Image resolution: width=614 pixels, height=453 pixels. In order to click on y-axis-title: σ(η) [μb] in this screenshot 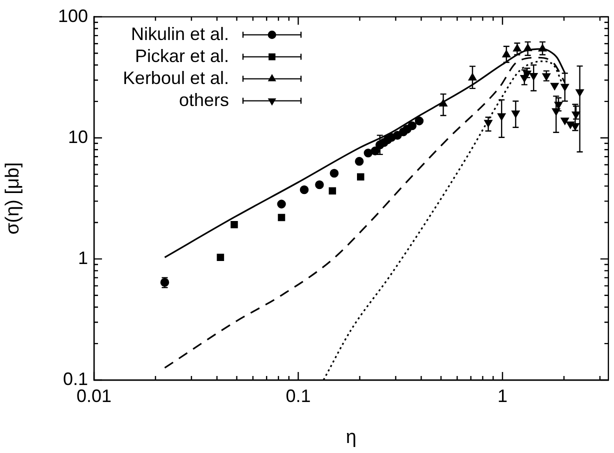, I will do `click(13, 198)`.